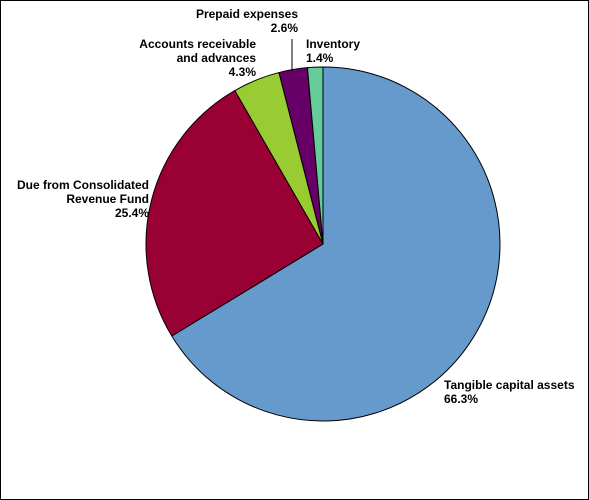 The width and height of the screenshot is (589, 500). I want to click on slice-label-inventory: Inventory 1.4%, so click(333, 51).